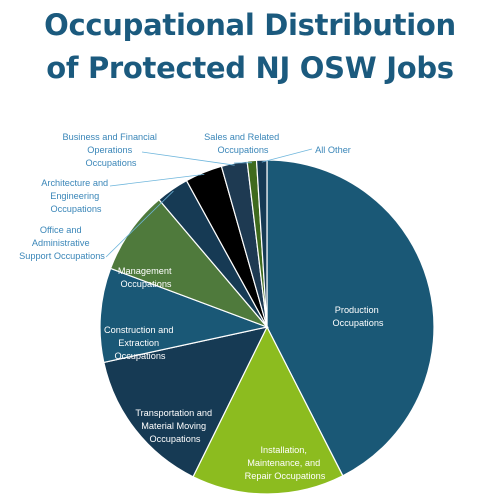 Image resolution: width=500 pixels, height=500 pixels. Describe the element at coordinates (146, 277) in the screenshot. I see `label-management: Management Occupations` at that location.